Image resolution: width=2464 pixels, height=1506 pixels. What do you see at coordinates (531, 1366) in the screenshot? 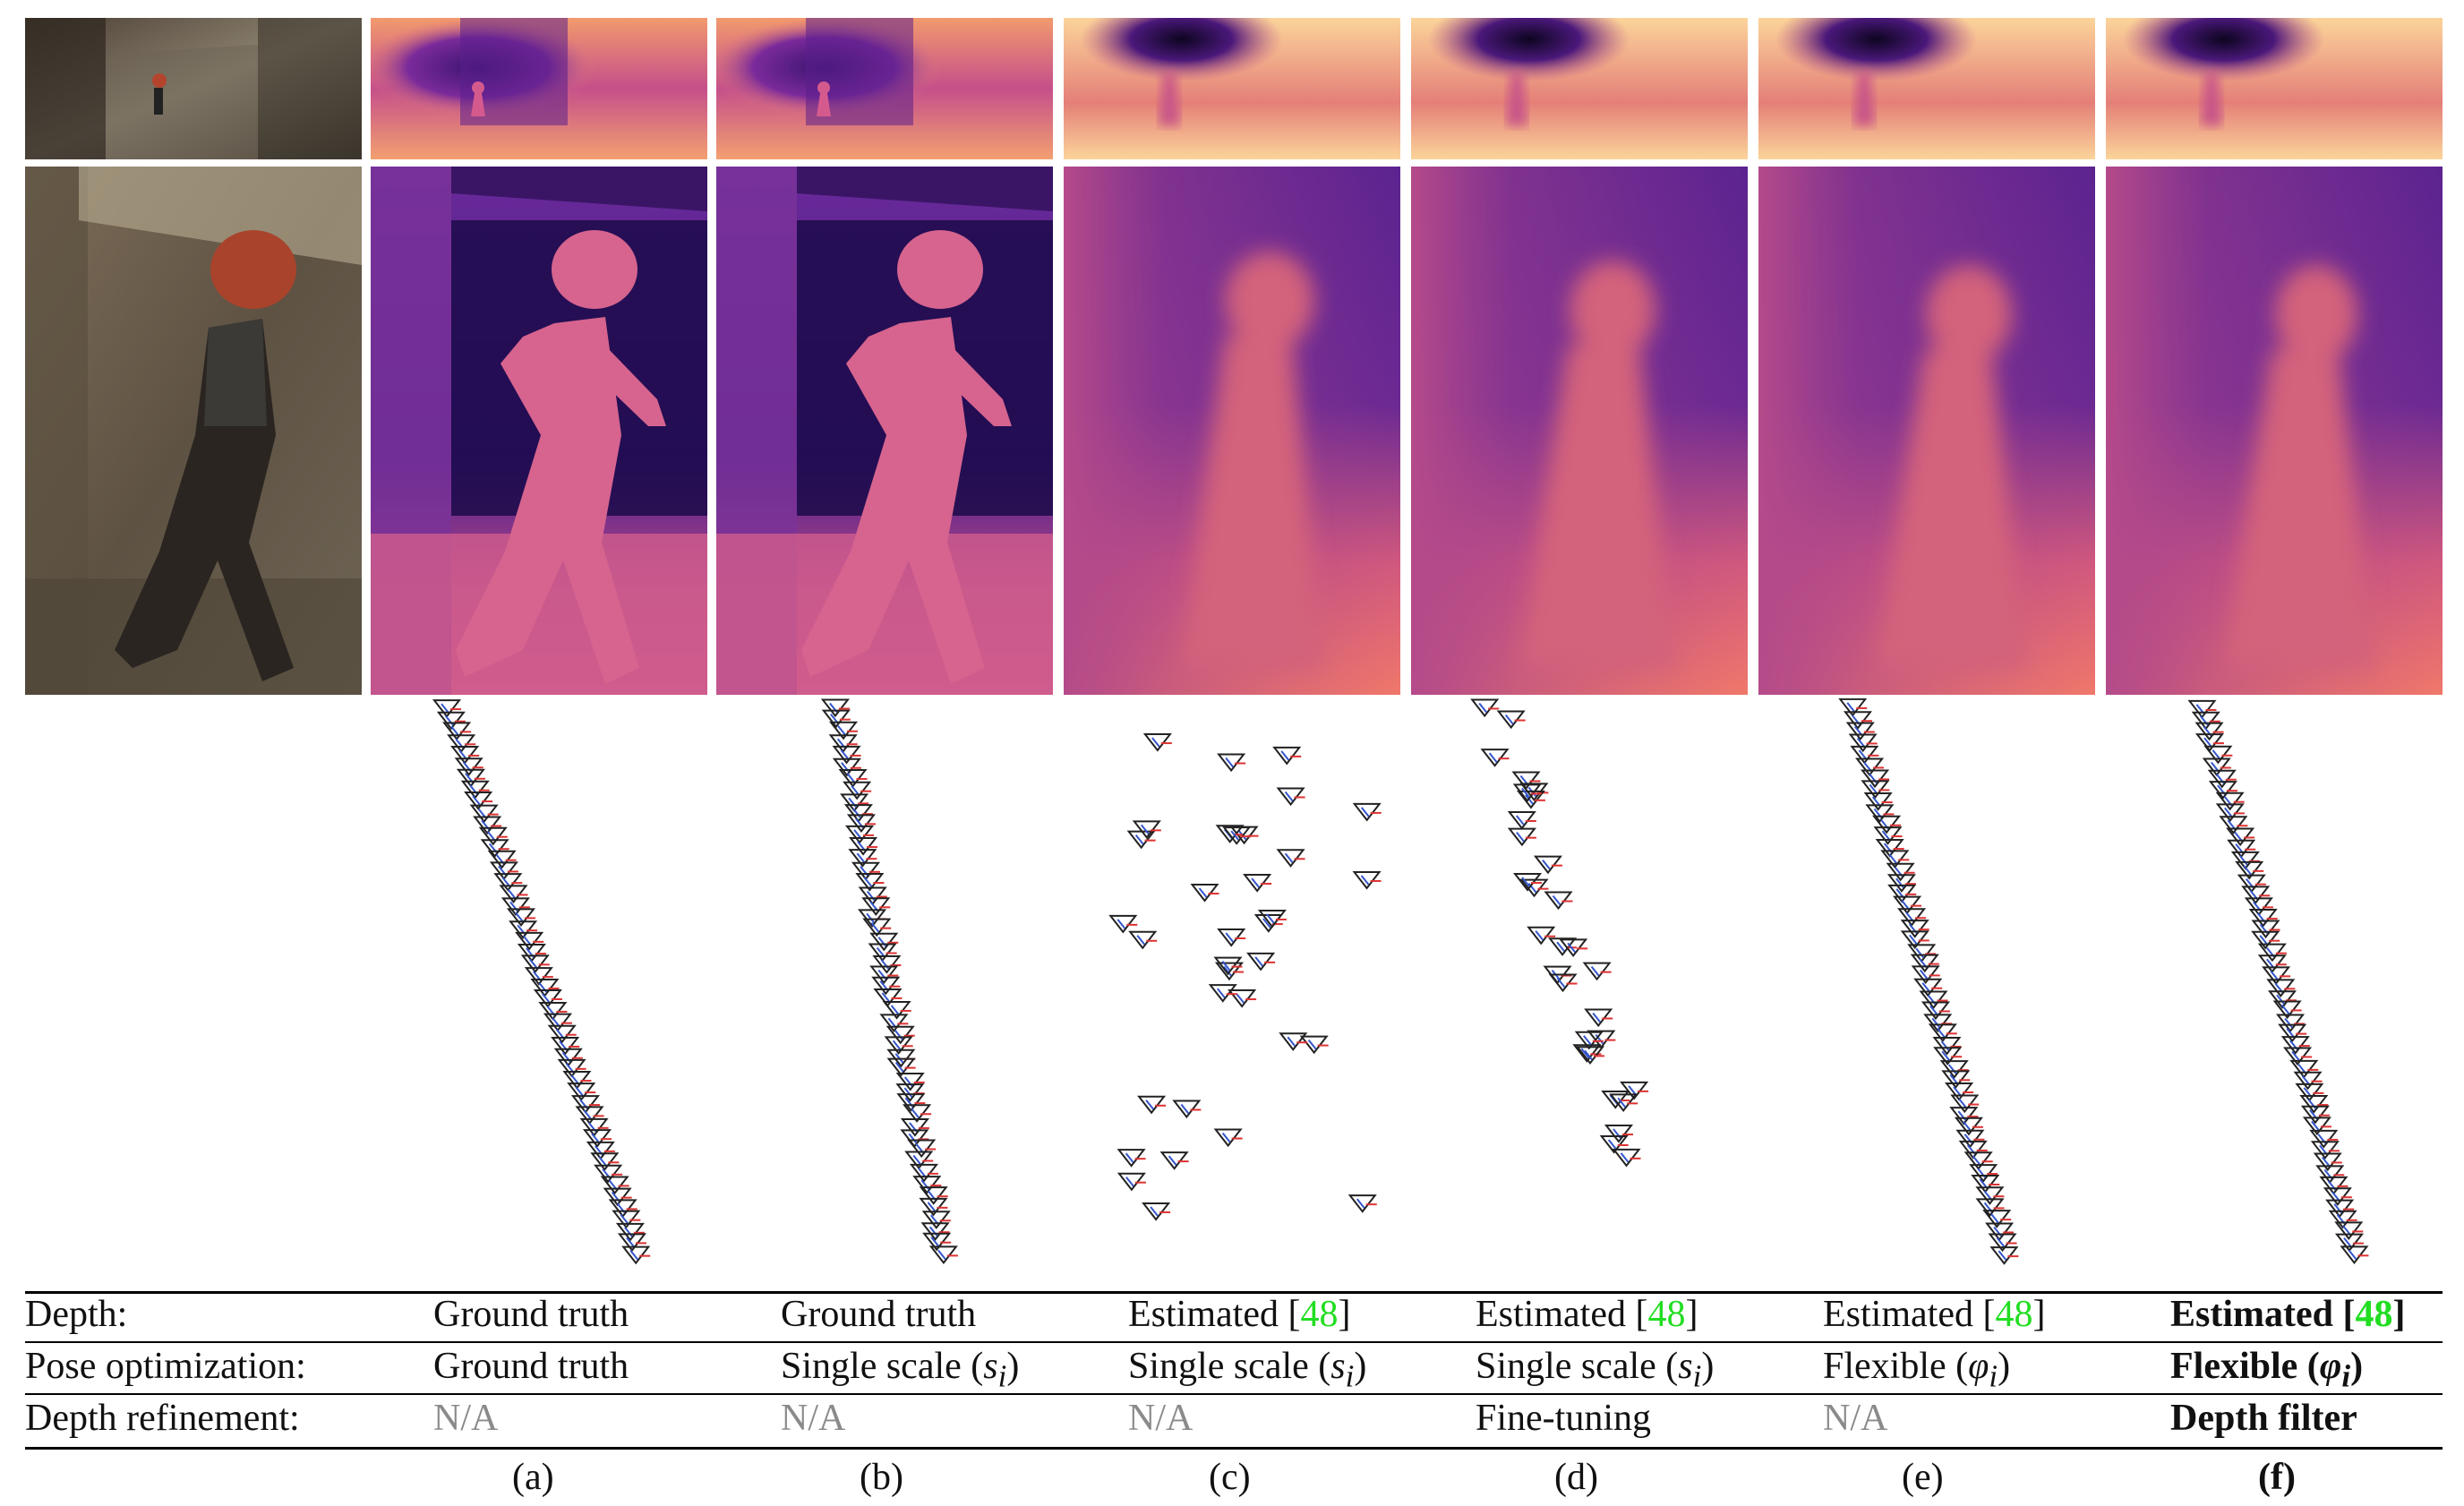
I see `cell-pose-a: Ground truth` at bounding box center [531, 1366].